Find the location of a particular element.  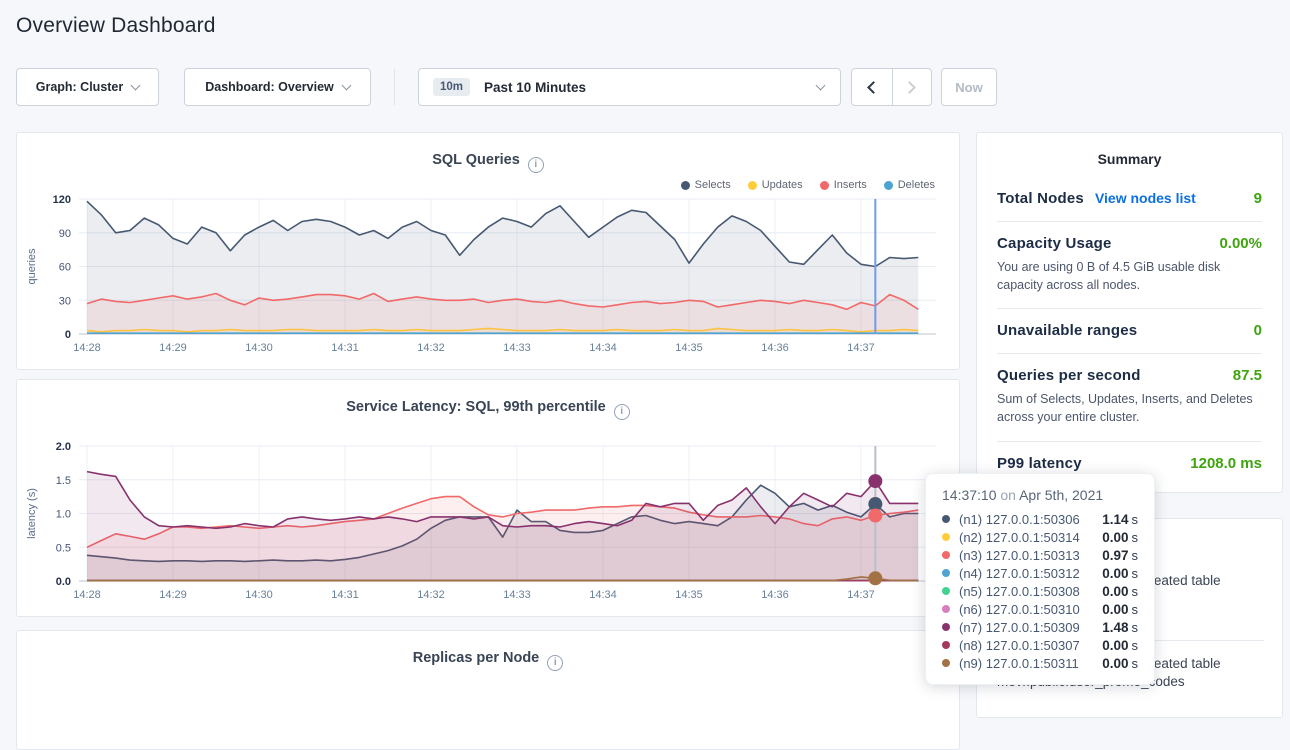

chevron-right-icon is located at coordinates (909, 87).